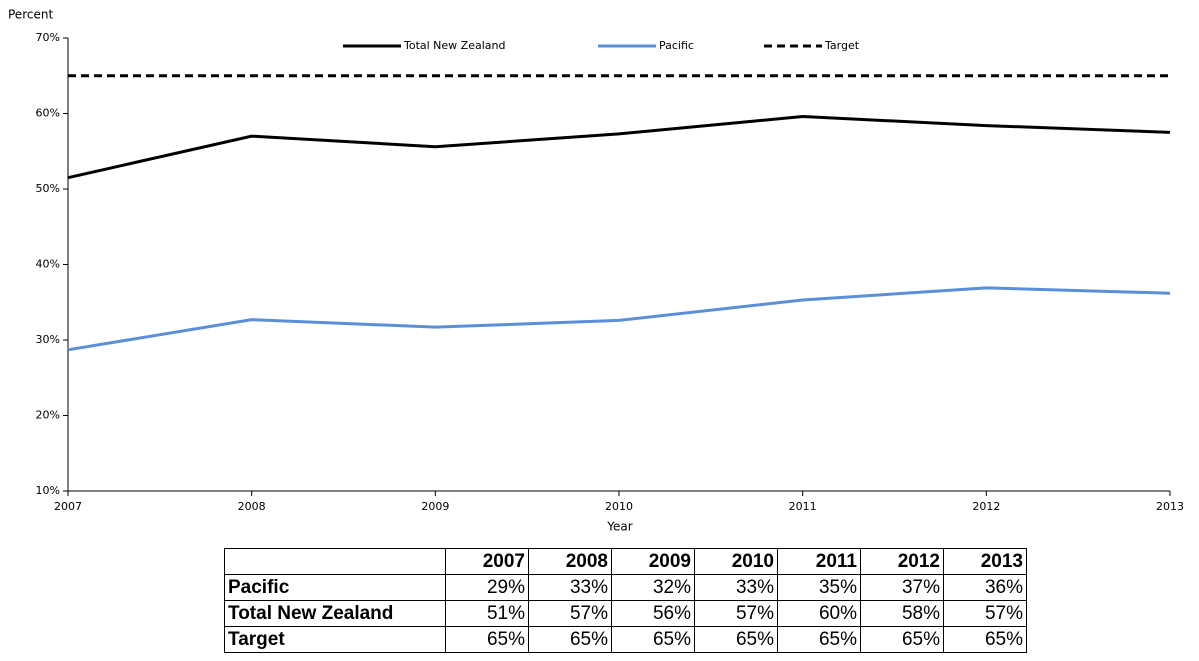 This screenshot has height=661, width=1199. Describe the element at coordinates (619, 506) in the screenshot. I see `x-tick-label: 2010` at that location.